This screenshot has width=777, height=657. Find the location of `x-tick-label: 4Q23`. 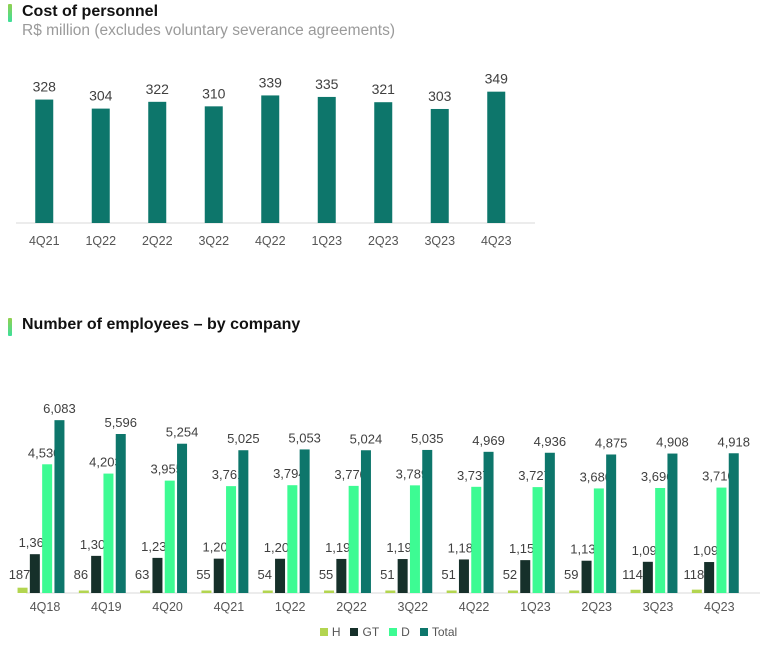

x-tick-label: 4Q23 is located at coordinates (496, 241).